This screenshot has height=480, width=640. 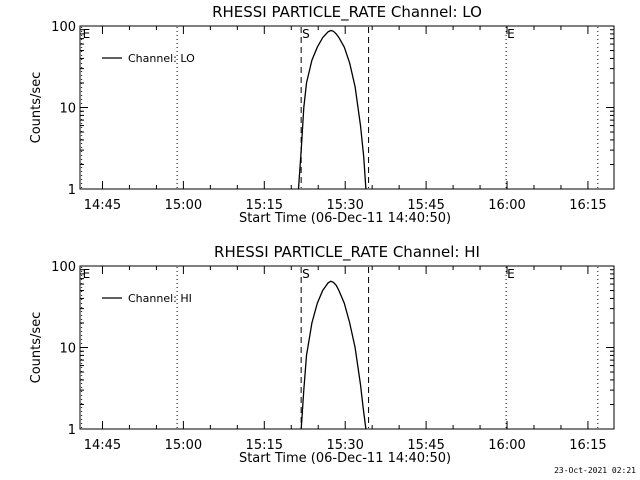 I want to click on chart-title: RHESSI PARTICLE_RATE Channel: LO, so click(x=347, y=12).